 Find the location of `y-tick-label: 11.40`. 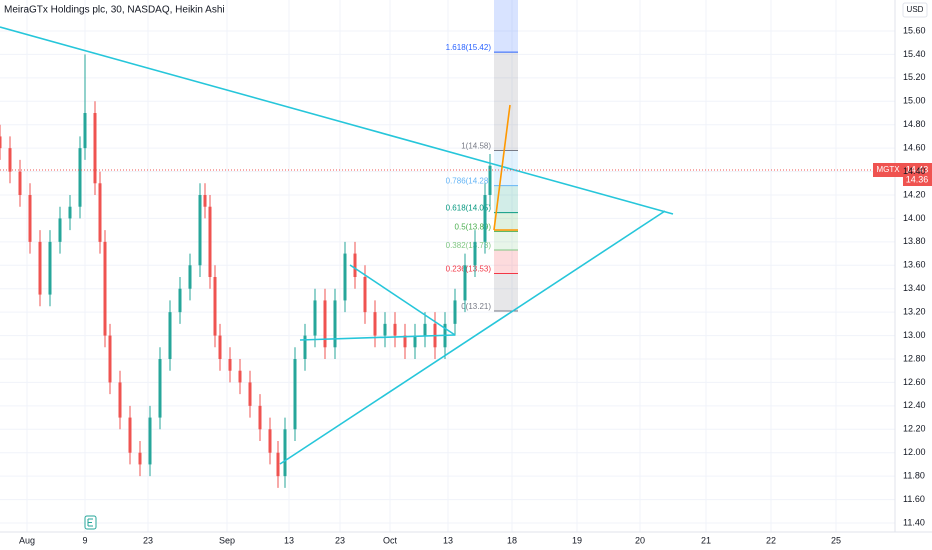

y-tick-label: 11.40 is located at coordinates (914, 522).